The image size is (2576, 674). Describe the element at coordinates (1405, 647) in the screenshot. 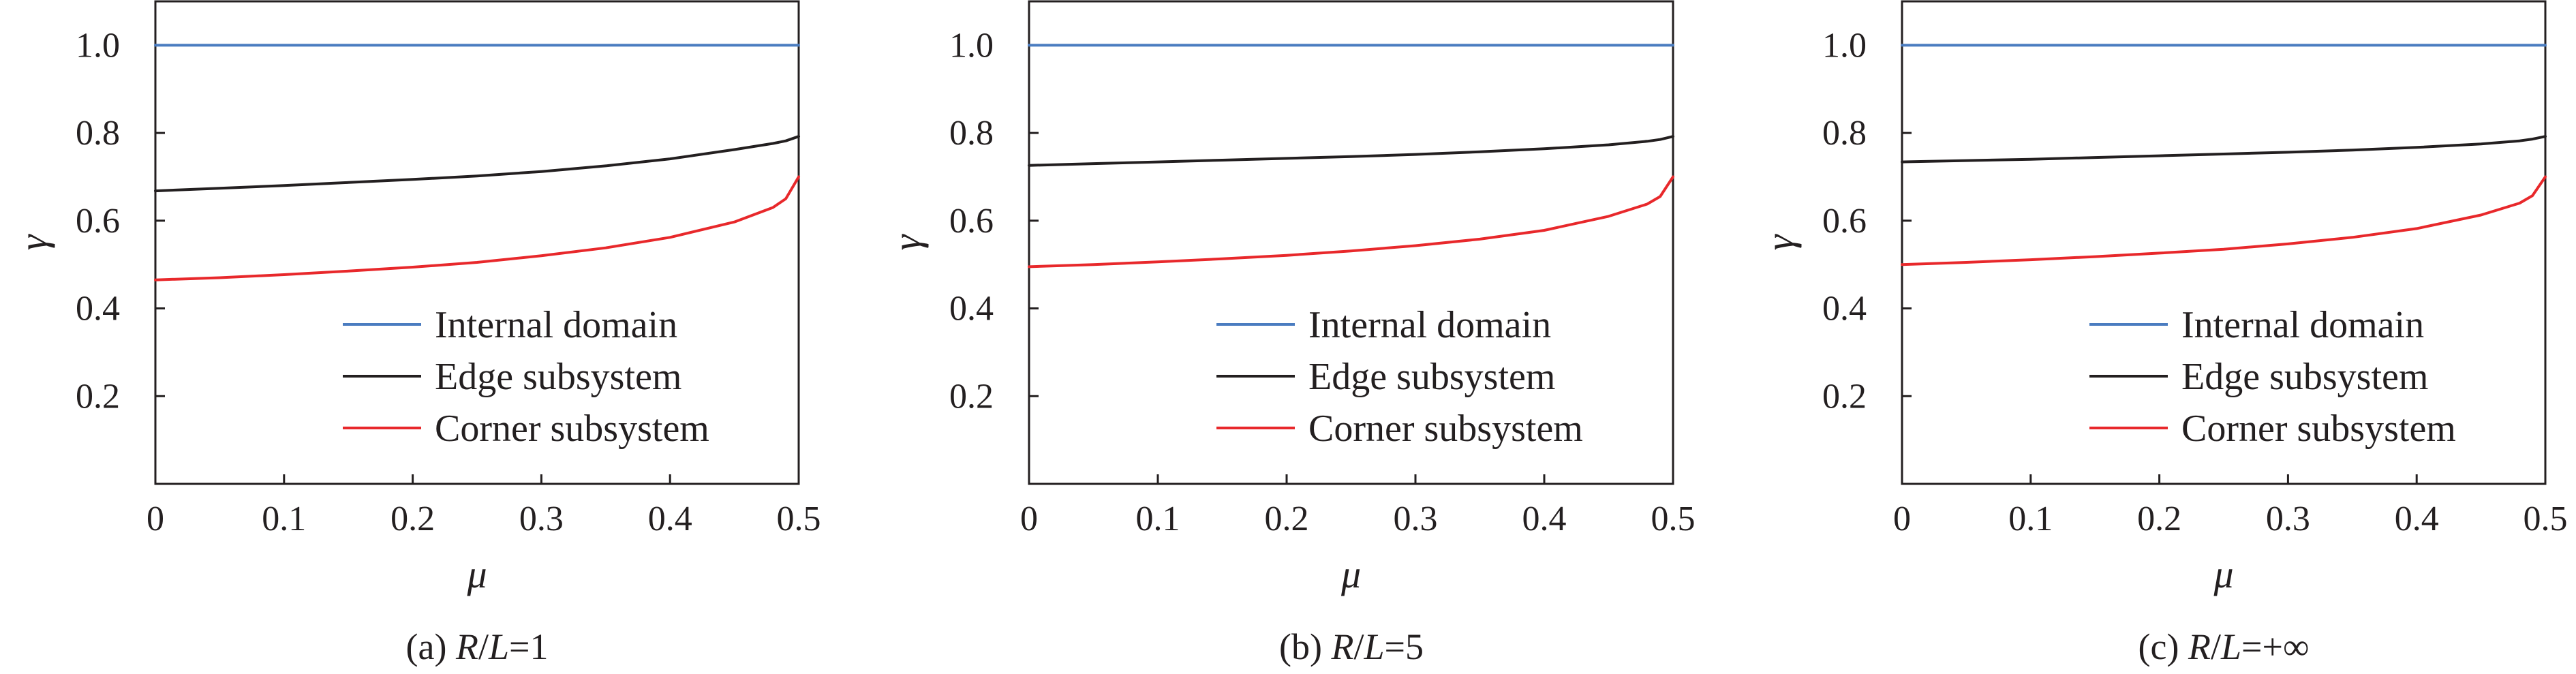

I see `caption-suffix: =5` at that location.